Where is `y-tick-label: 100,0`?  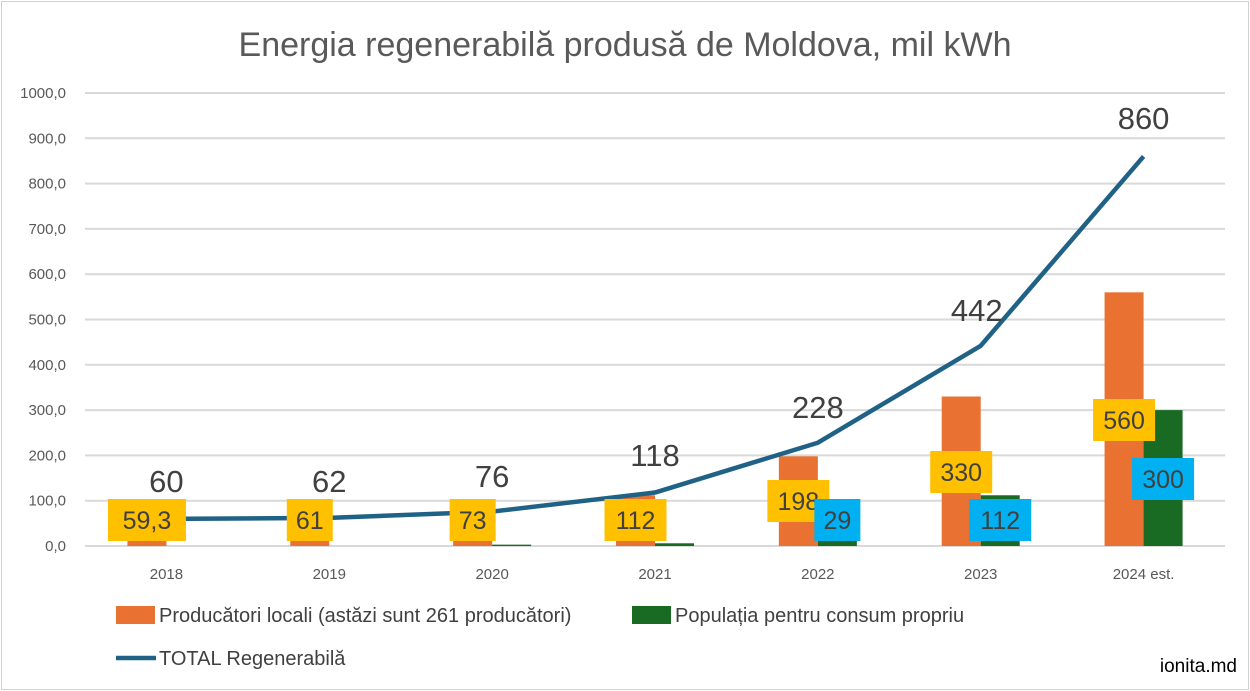
y-tick-label: 100,0 is located at coordinates (47, 501).